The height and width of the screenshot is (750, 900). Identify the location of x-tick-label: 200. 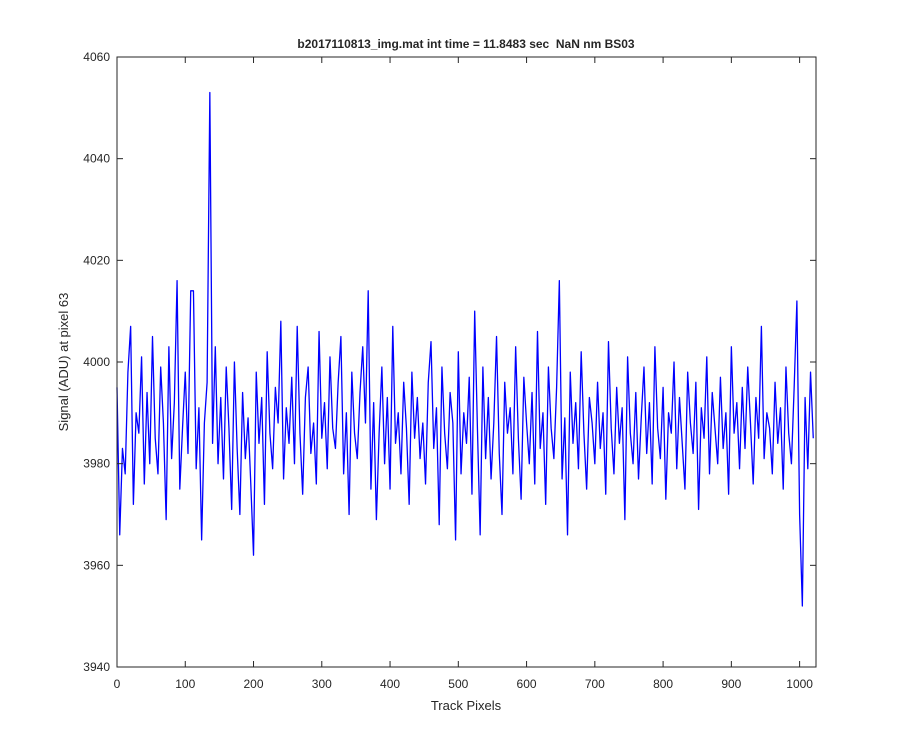
(254, 684).